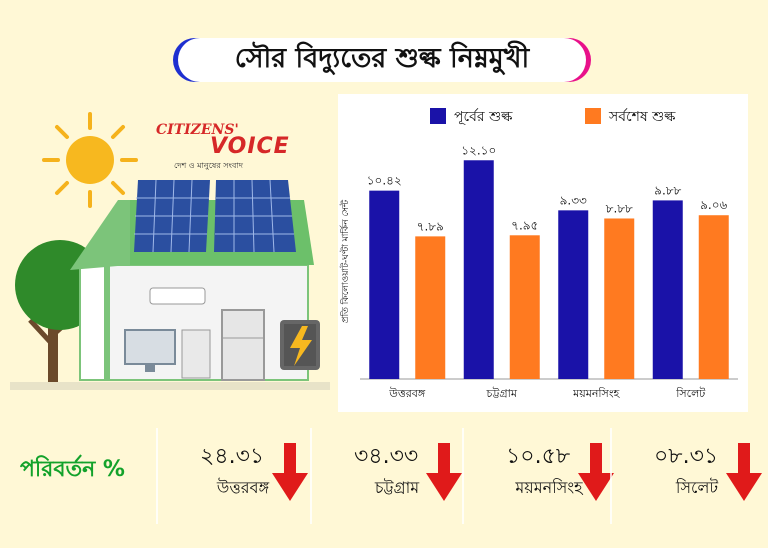 This screenshot has height=548, width=768. Describe the element at coordinates (407, 393) in the screenshot. I see `x-tick-label-1: উত্তরবঙ্গ` at that location.